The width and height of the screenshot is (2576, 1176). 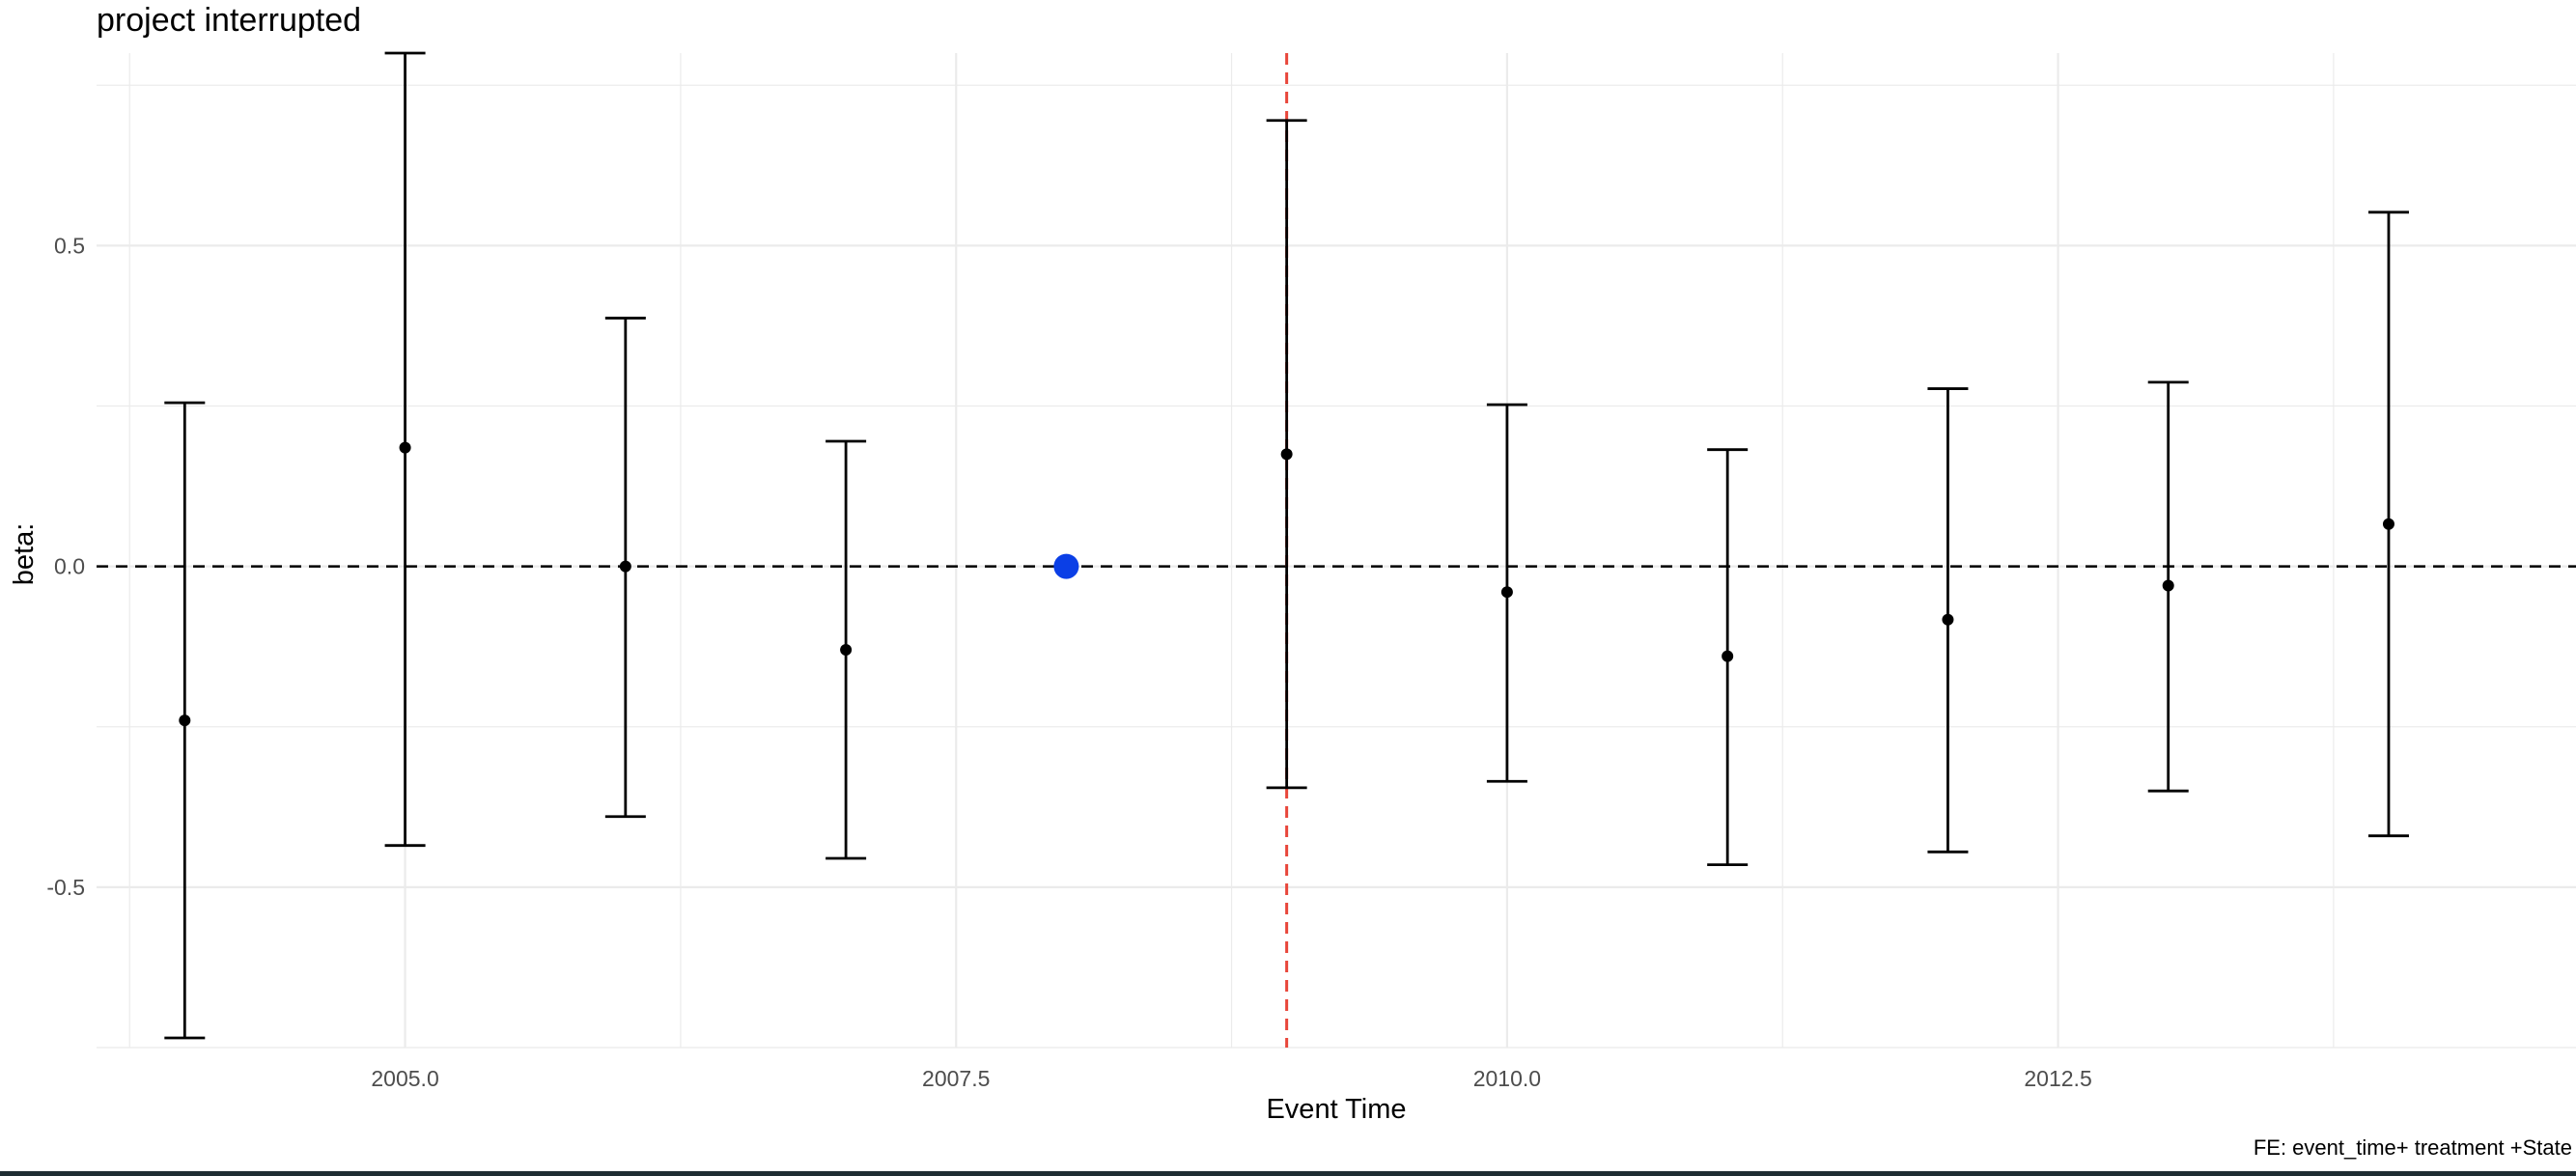 I want to click on y-tick-label: 0.0, so click(x=69, y=566).